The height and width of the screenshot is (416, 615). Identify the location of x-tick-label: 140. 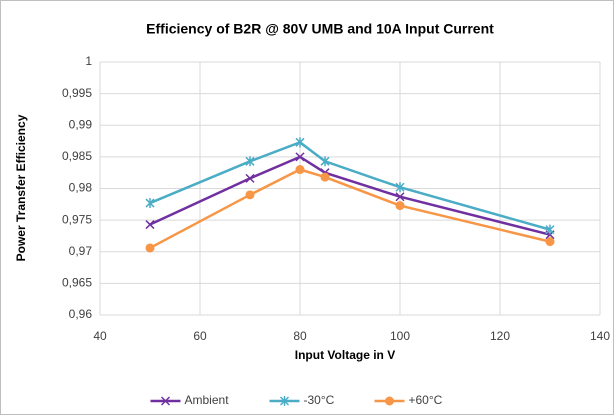
(600, 336).